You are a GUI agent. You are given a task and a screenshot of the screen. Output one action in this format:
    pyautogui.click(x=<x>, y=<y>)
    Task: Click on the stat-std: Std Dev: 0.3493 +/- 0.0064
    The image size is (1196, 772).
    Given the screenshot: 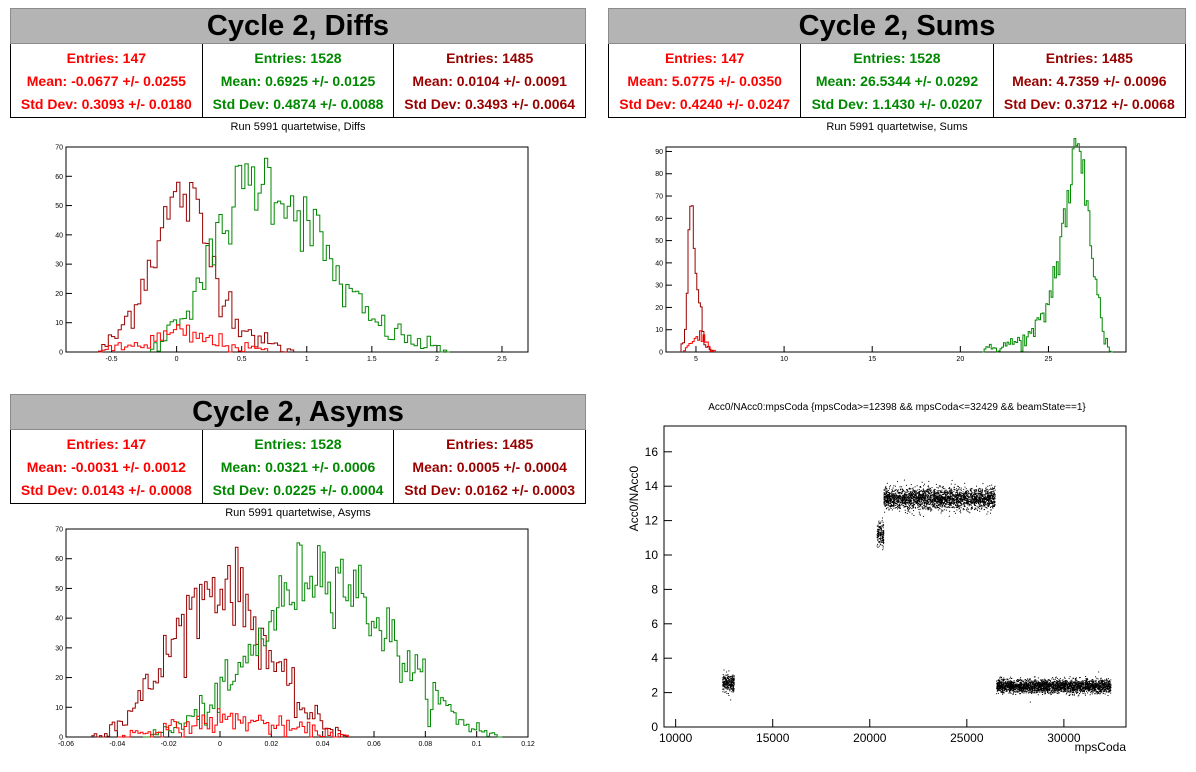 What is the action you would take?
    pyautogui.click(x=490, y=103)
    